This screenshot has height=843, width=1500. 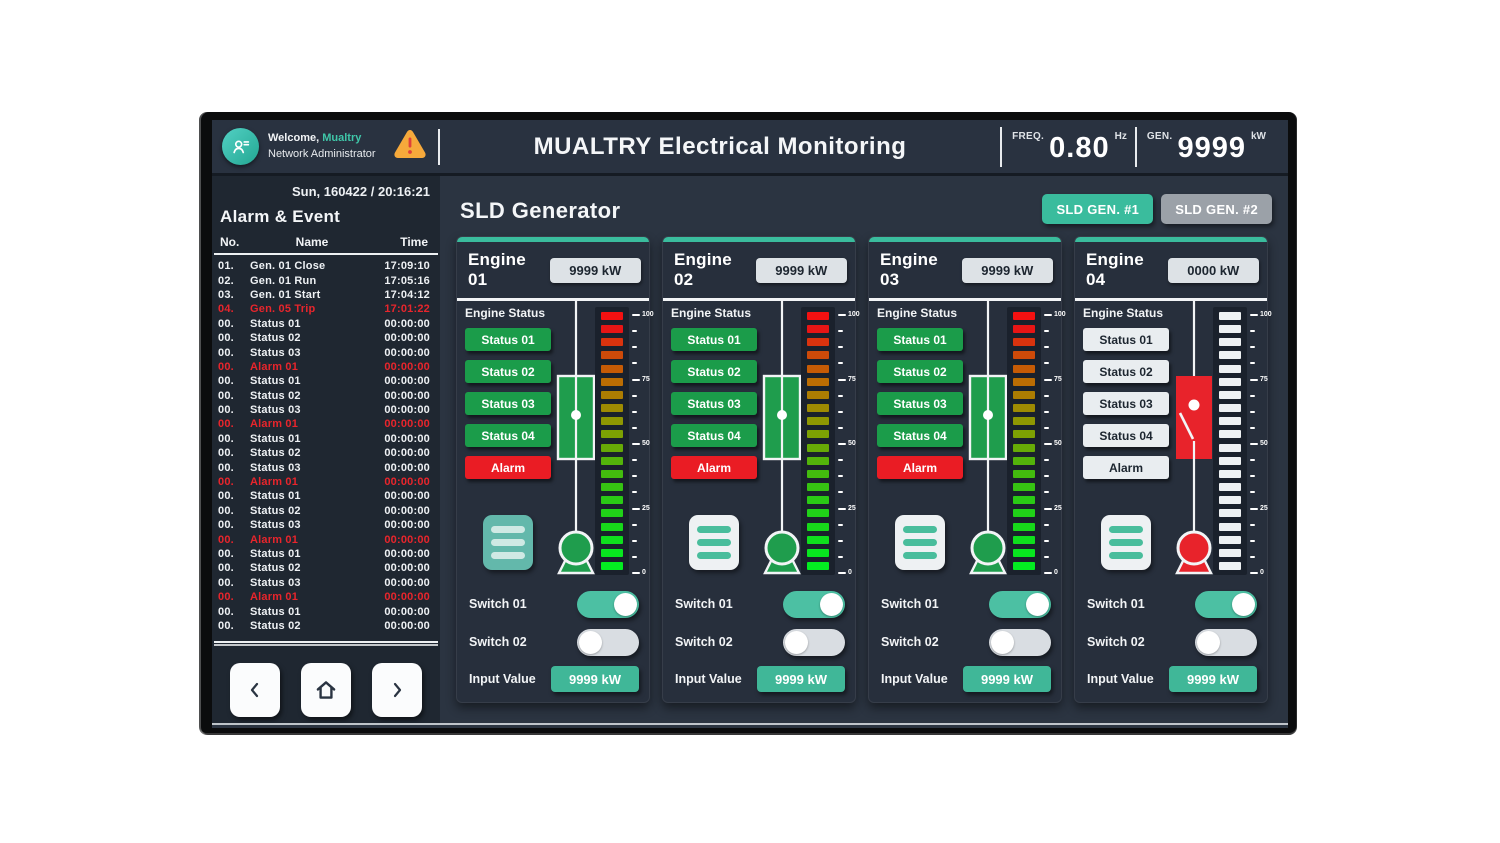 I want to click on event-time: 17:09:10, so click(x=407, y=266).